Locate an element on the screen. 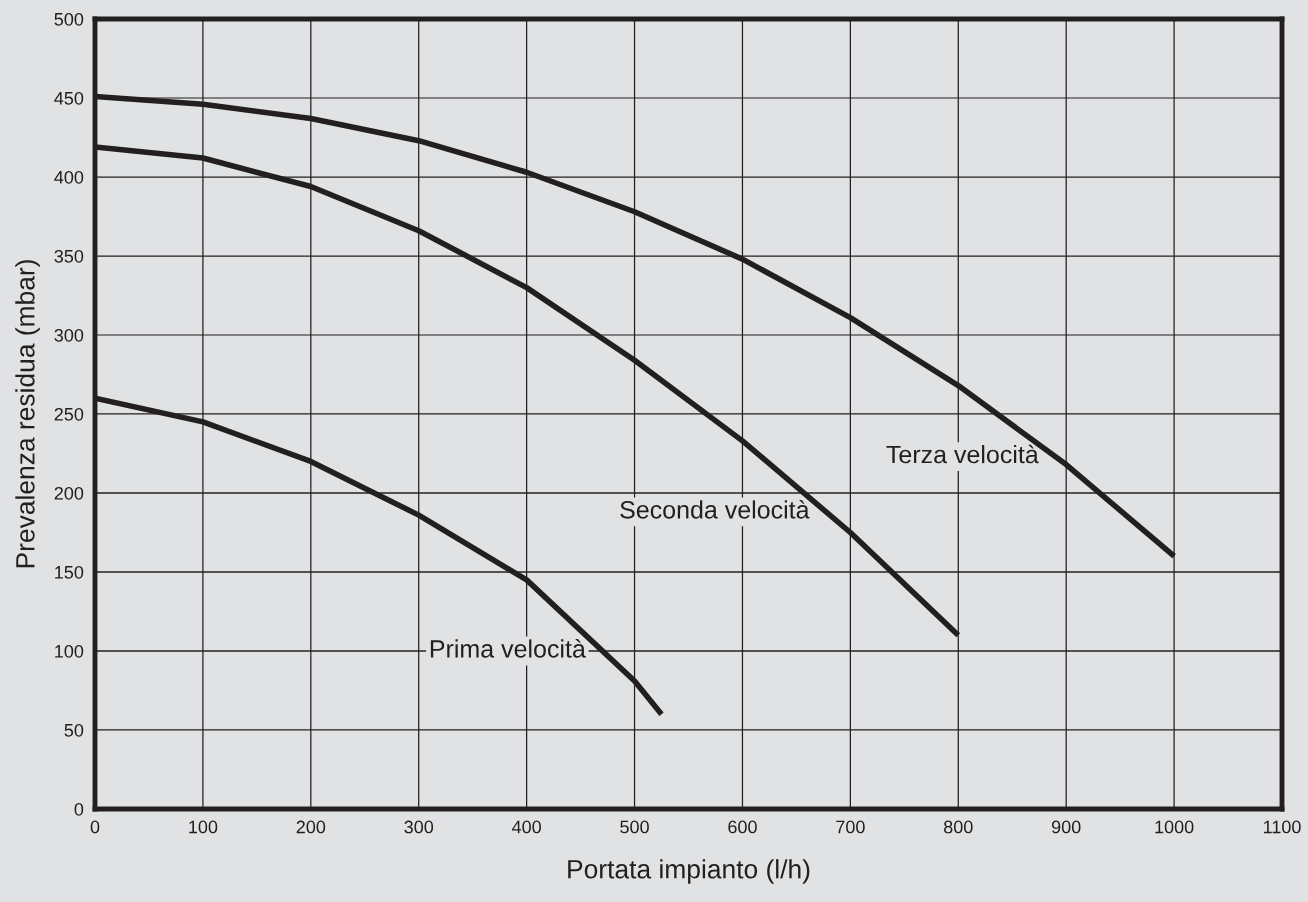 The width and height of the screenshot is (1308, 902). x-tick-label: 1000 is located at coordinates (1174, 827).